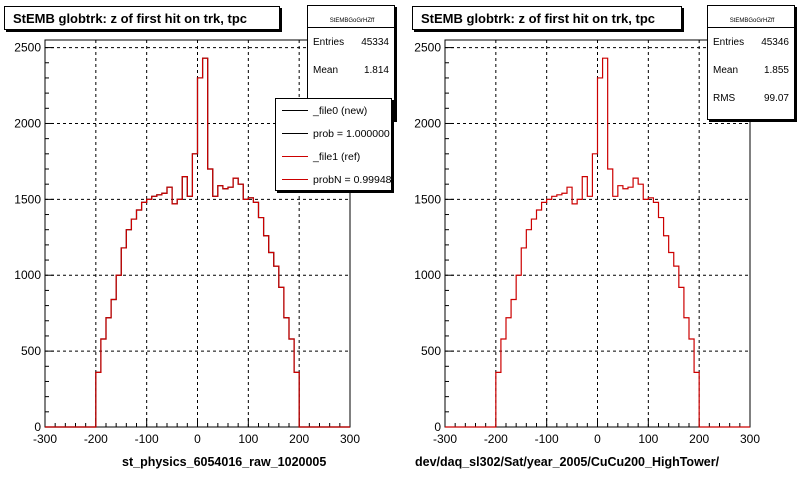 This screenshot has width=800, height=480. Describe the element at coordinates (351, 133) in the screenshot. I see `legend-label: prob = 1.000000` at that location.